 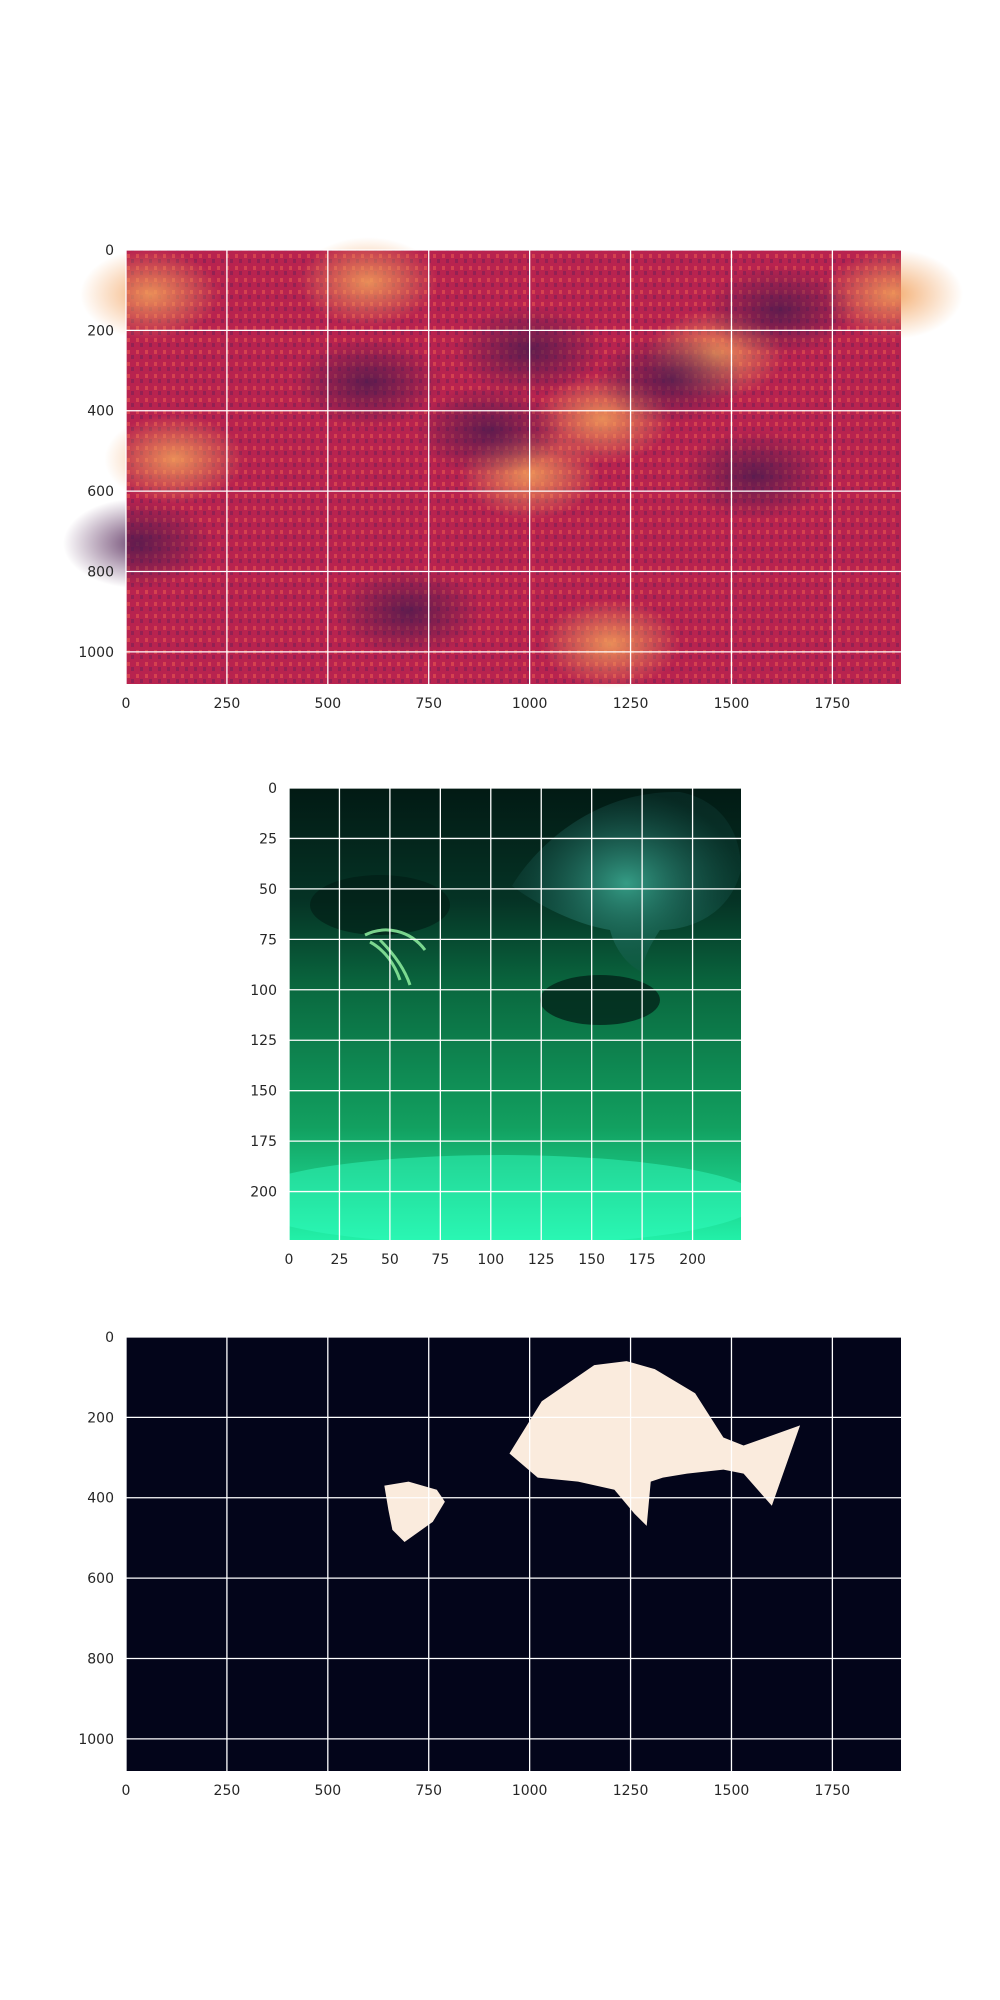 What do you see at coordinates (395, 957) in the screenshot?
I see `small-fish-fins` at bounding box center [395, 957].